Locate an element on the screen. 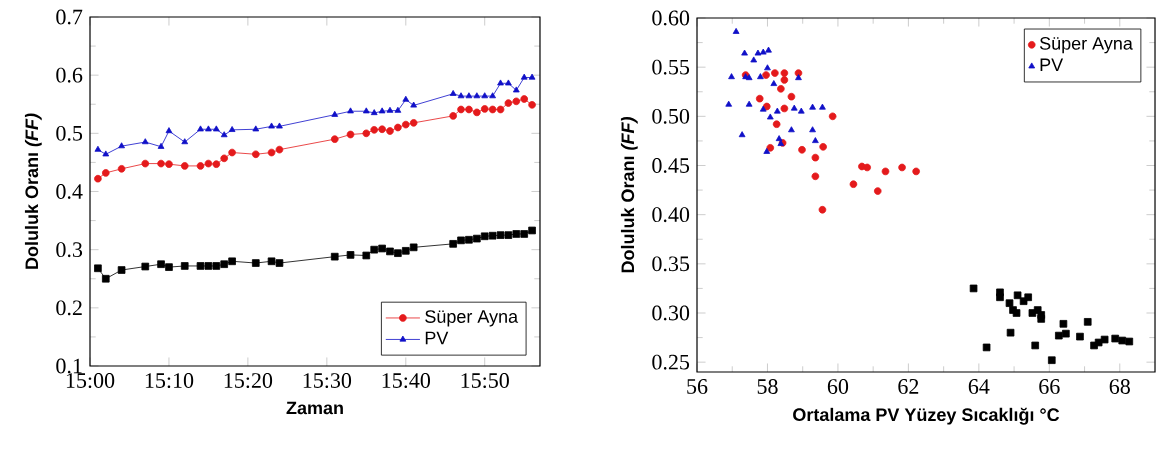 The width and height of the screenshot is (1160, 450). x-tick-label: 68 is located at coordinates (1119, 386).